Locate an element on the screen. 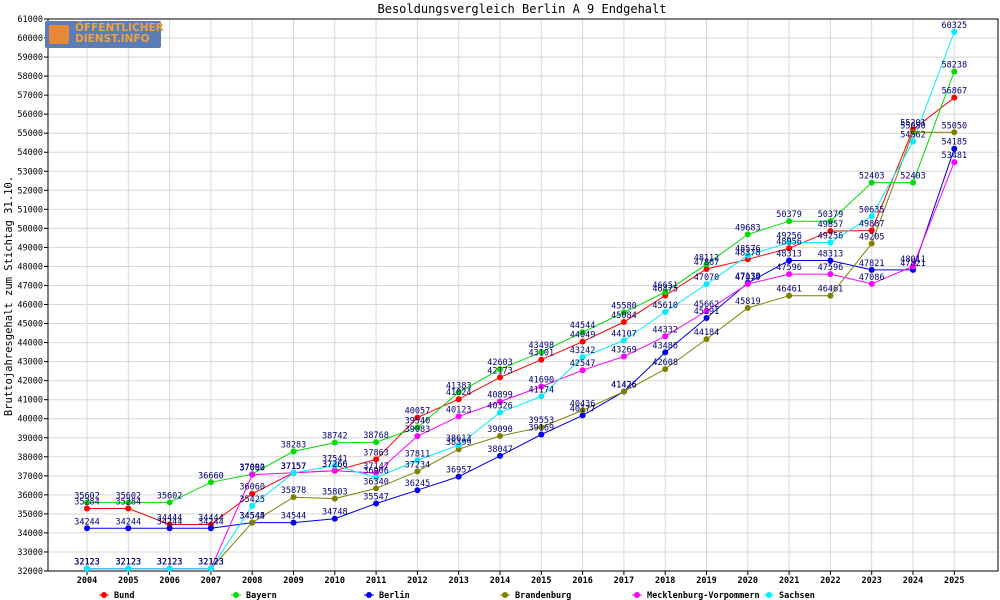 The image size is (1000, 600). x-tick-label: 2022 is located at coordinates (830, 581).